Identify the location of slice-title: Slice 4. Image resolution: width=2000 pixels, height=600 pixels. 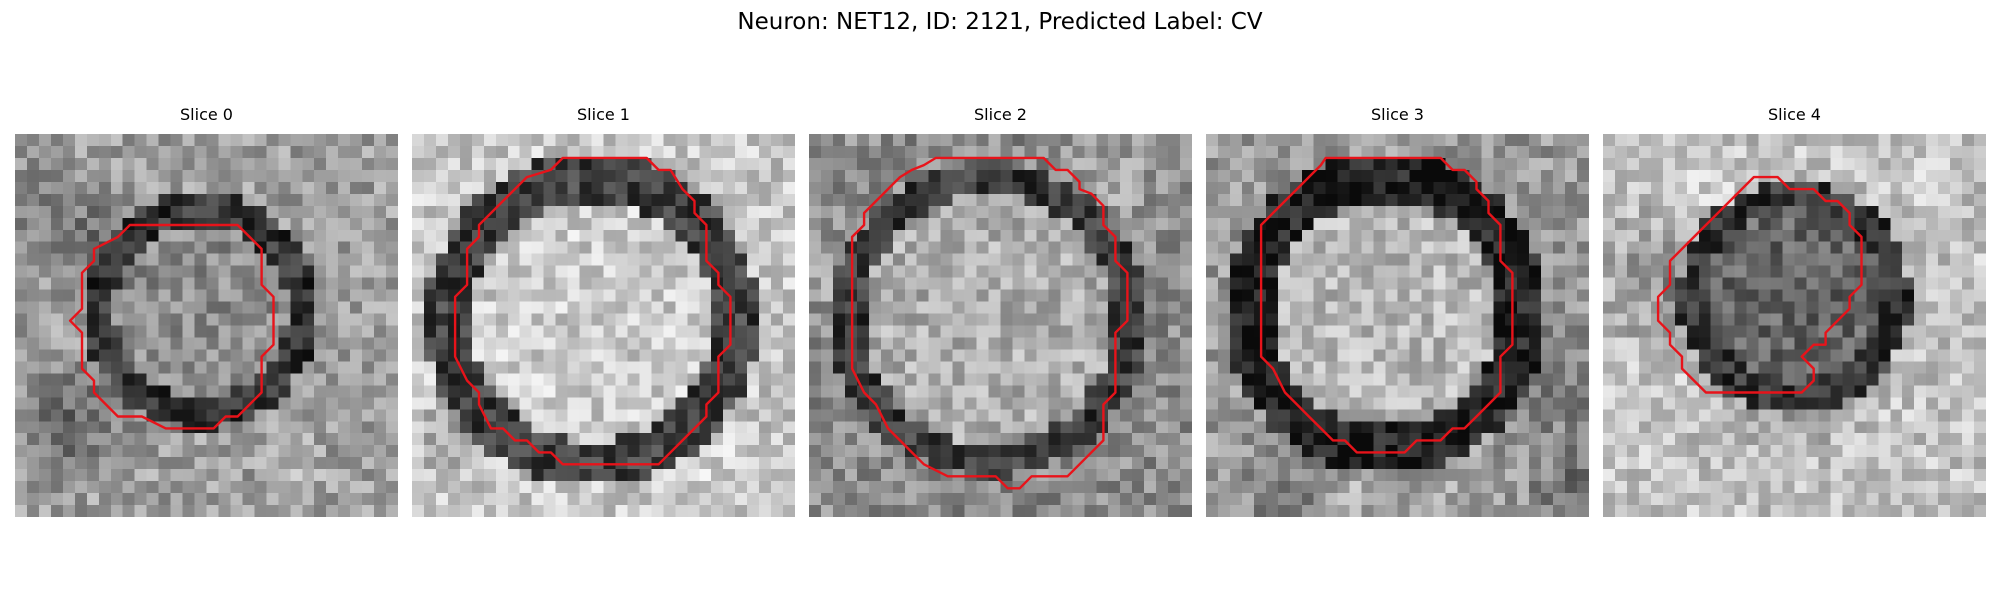
(1794, 114).